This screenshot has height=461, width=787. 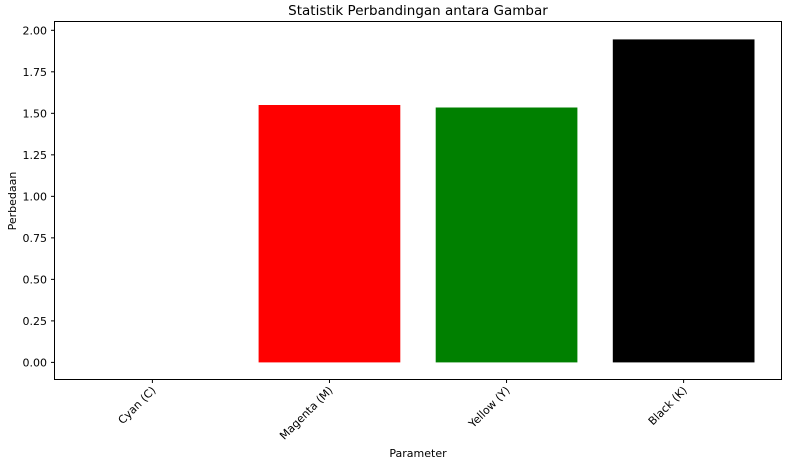 I want to click on y-tick-label: 2.00, so click(x=35, y=30).